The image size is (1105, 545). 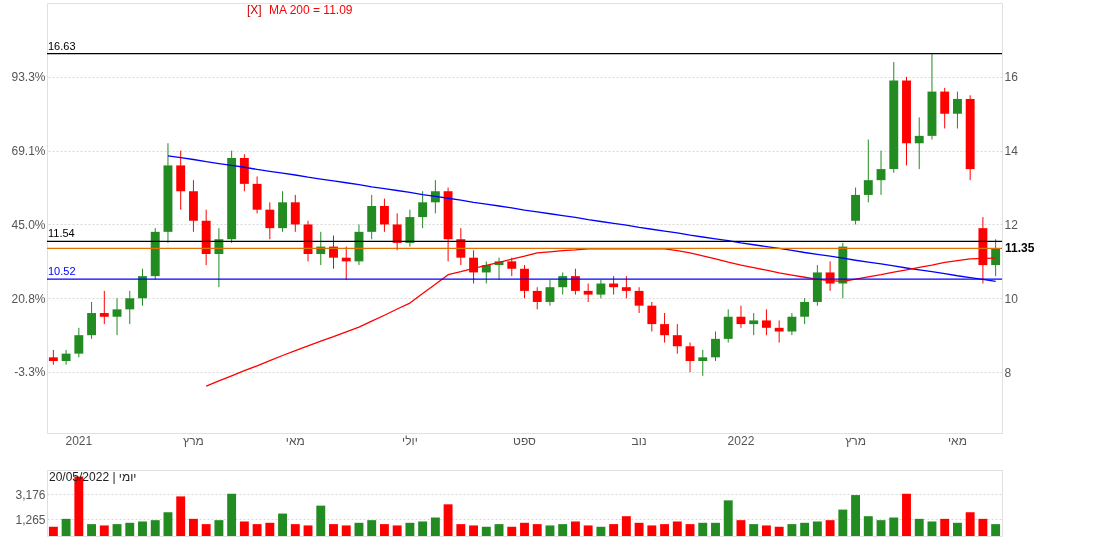 What do you see at coordinates (1011, 224) in the screenshot?
I see `y-tick-label: 12` at bounding box center [1011, 224].